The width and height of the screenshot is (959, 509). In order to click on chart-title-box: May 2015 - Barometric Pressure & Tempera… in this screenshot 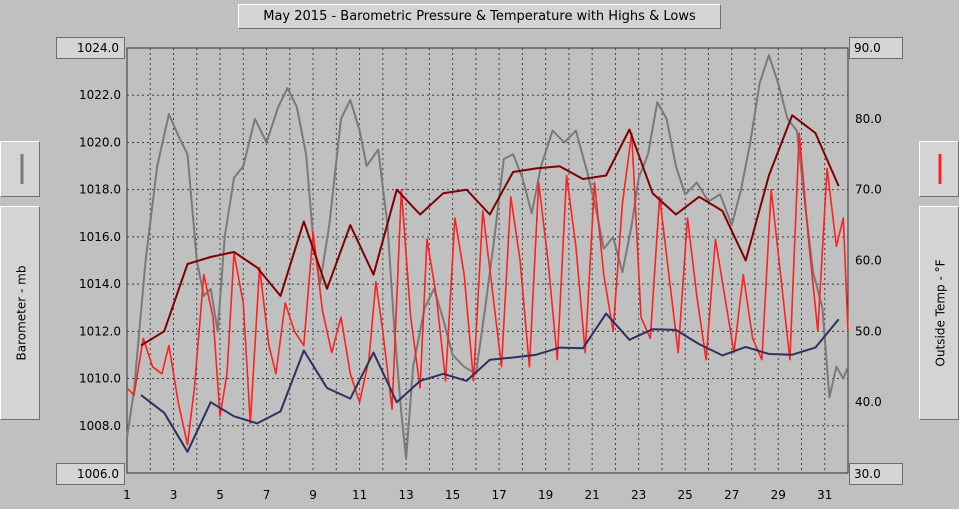, I will do `click(479, 16)`.